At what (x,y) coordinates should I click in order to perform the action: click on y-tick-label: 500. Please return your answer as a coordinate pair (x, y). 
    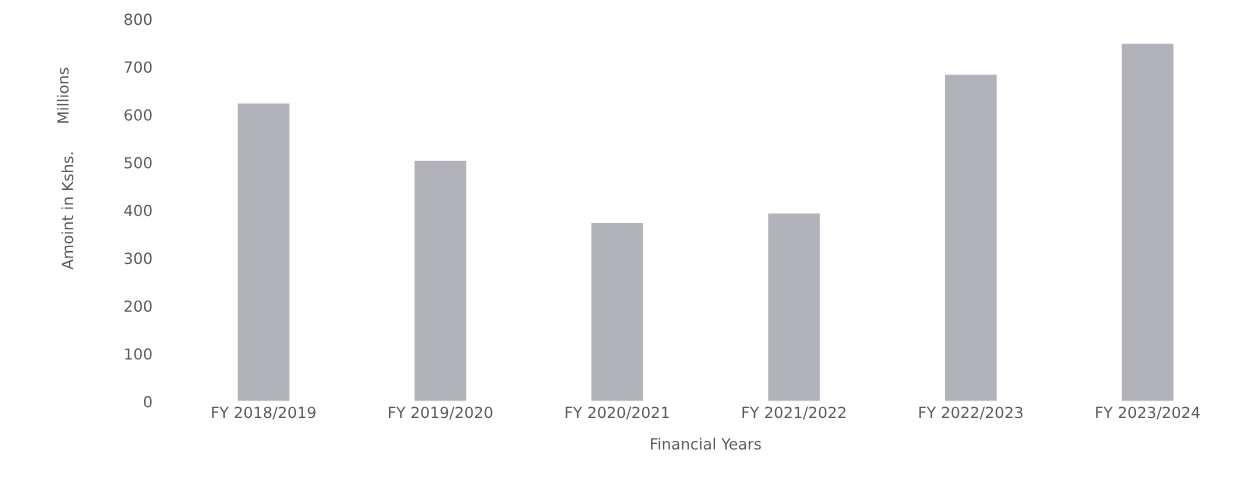
    Looking at the image, I should click on (138, 162).